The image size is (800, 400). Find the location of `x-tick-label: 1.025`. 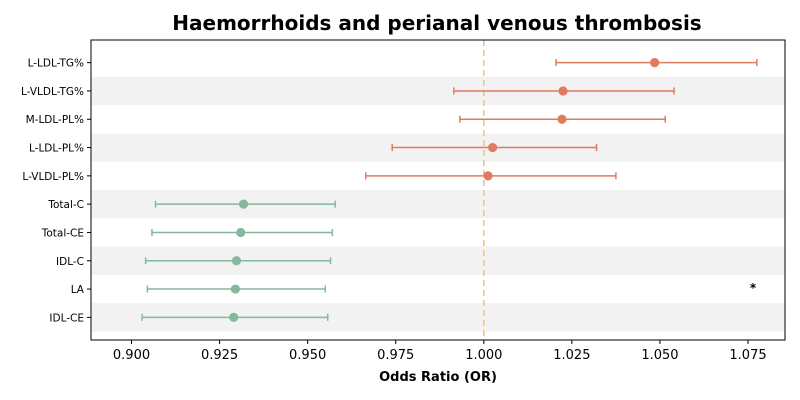

x-tick-label: 1.025 is located at coordinates (571, 355).